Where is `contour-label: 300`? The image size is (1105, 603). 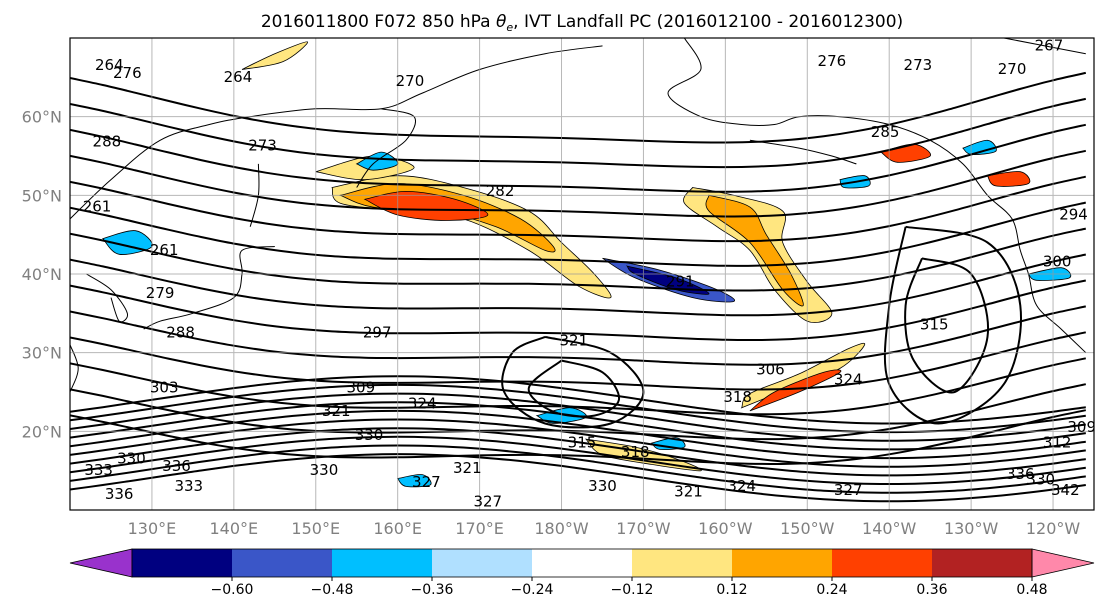
contour-label: 300 is located at coordinates (1057, 262).